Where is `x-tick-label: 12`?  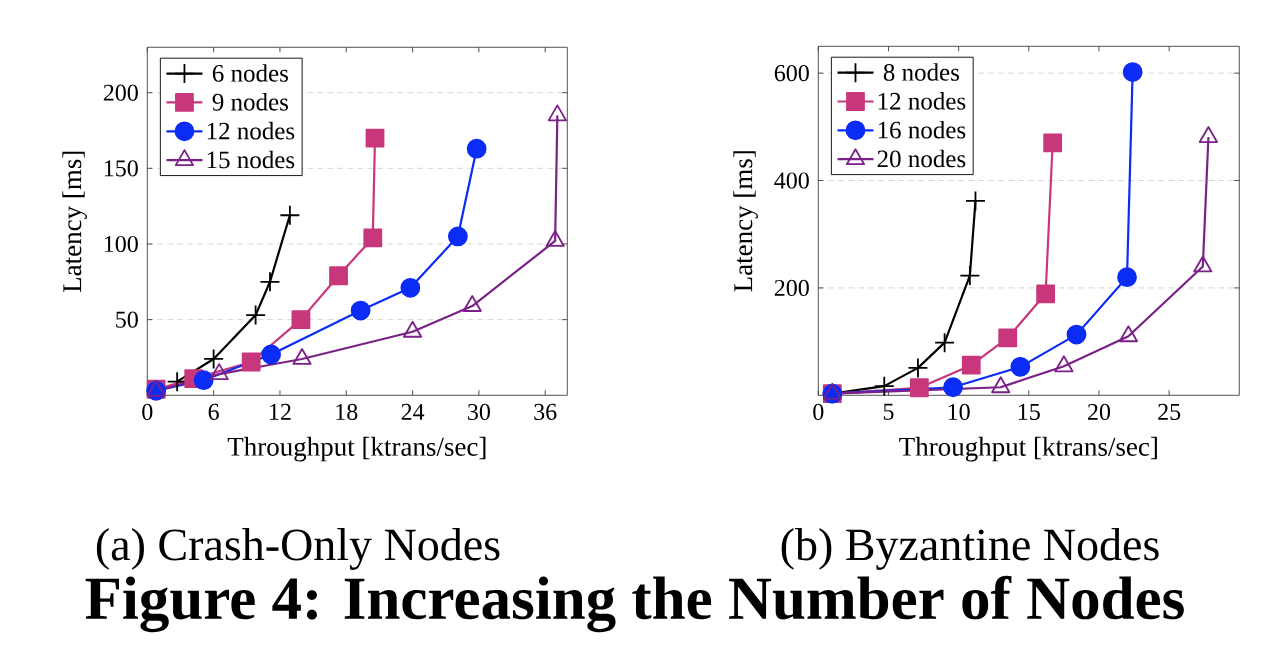
x-tick-label: 12 is located at coordinates (280, 411).